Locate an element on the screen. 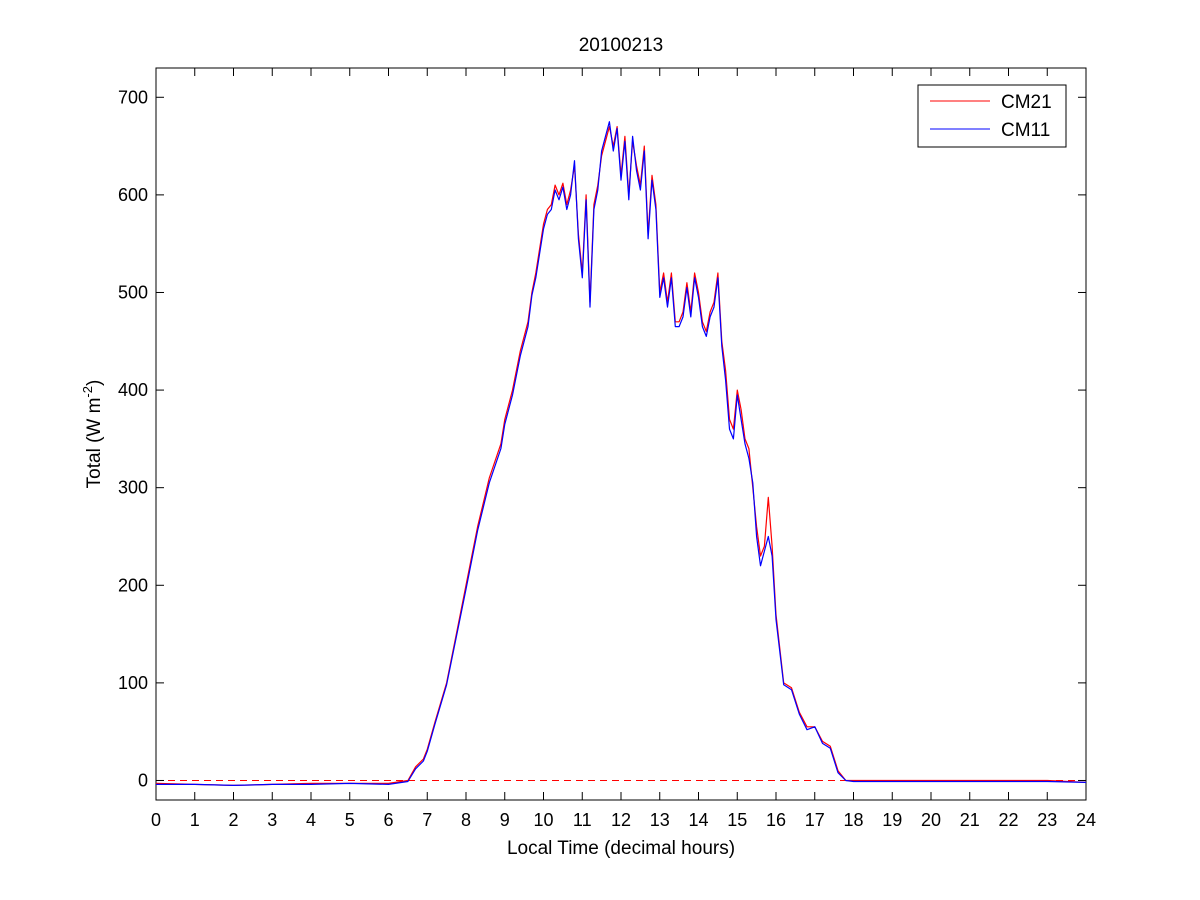 This screenshot has height=900, width=1200. x-tick-label: 17 is located at coordinates (815, 820).